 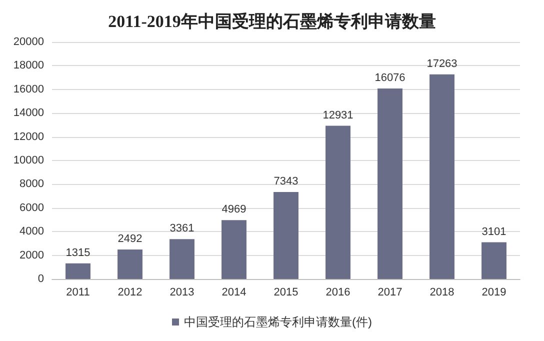 What do you see at coordinates (272, 21) in the screenshot?
I see `chart-title: 2011-2019年中国受理的石墨烯专利申请数量` at bounding box center [272, 21].